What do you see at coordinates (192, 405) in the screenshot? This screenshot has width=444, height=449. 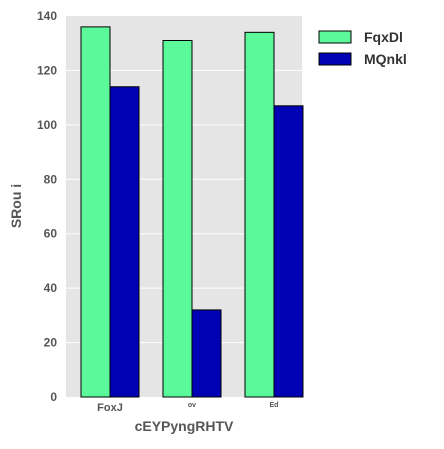 I see `x-tick-label: ov` at bounding box center [192, 405].